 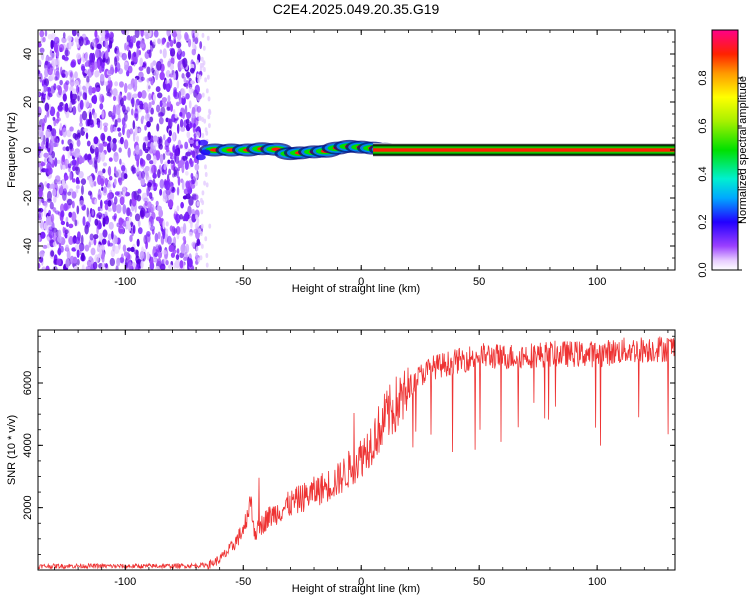 What do you see at coordinates (125, 582) in the screenshot?
I see `x-tick-label: -100` at bounding box center [125, 582].